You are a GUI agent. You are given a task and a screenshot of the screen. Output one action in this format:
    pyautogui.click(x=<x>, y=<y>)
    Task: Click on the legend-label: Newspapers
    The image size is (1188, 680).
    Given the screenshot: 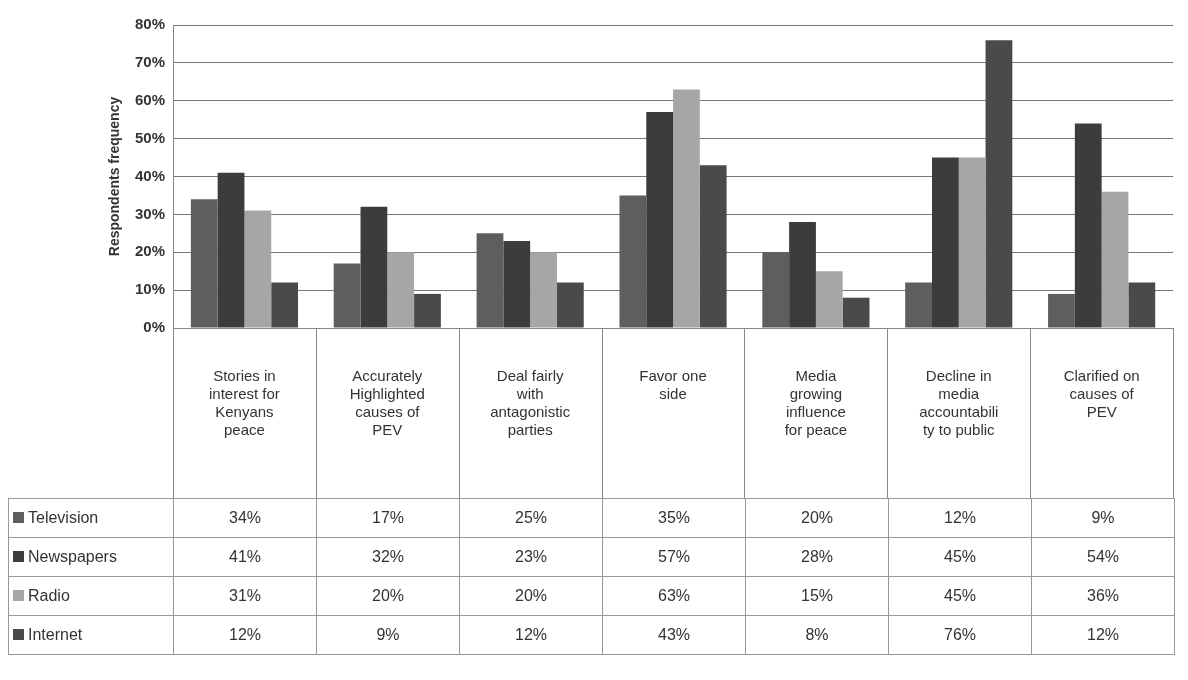 What is the action you would take?
    pyautogui.click(x=72, y=556)
    